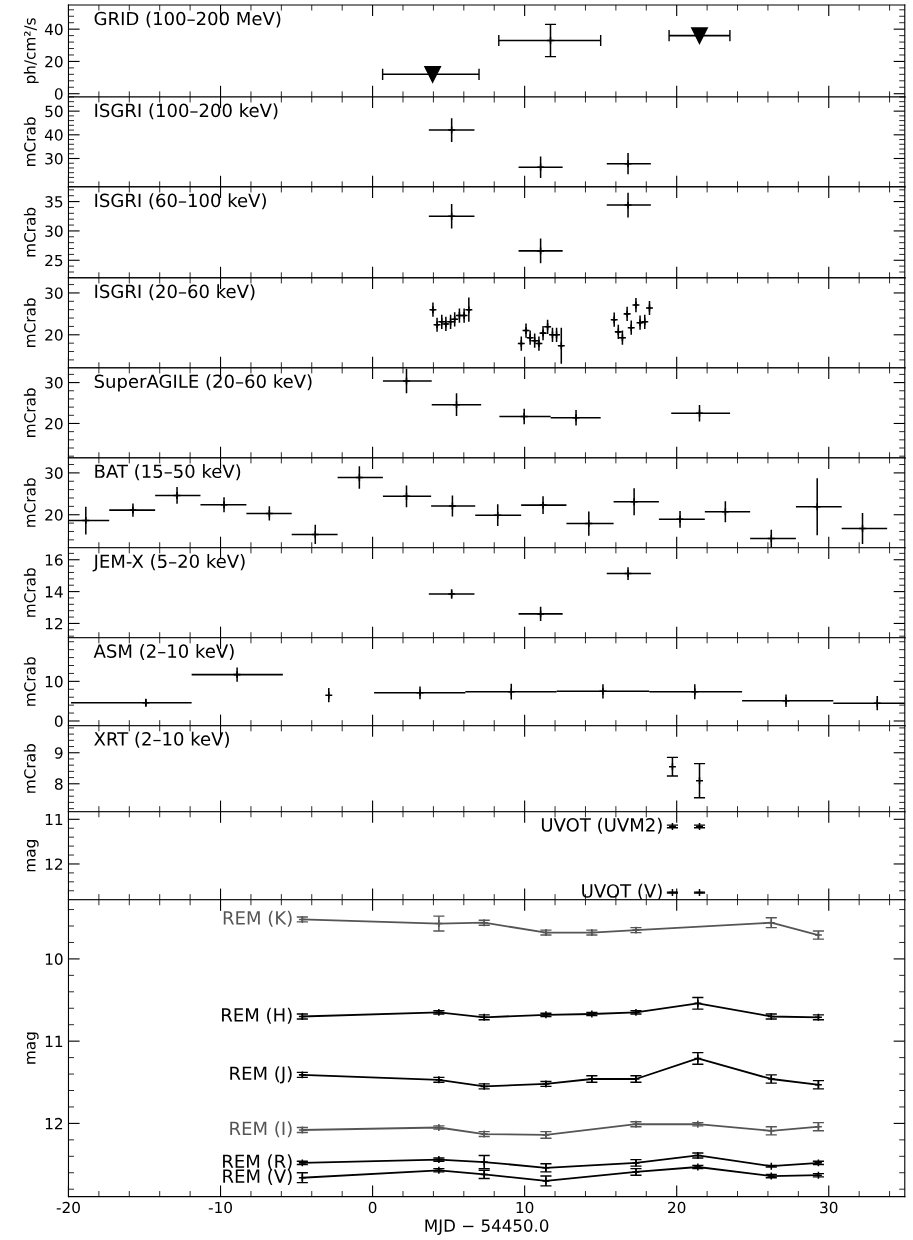 The width and height of the screenshot is (913, 1240). What do you see at coordinates (54, 560) in the screenshot?
I see `y-tick-label: 16` at bounding box center [54, 560].